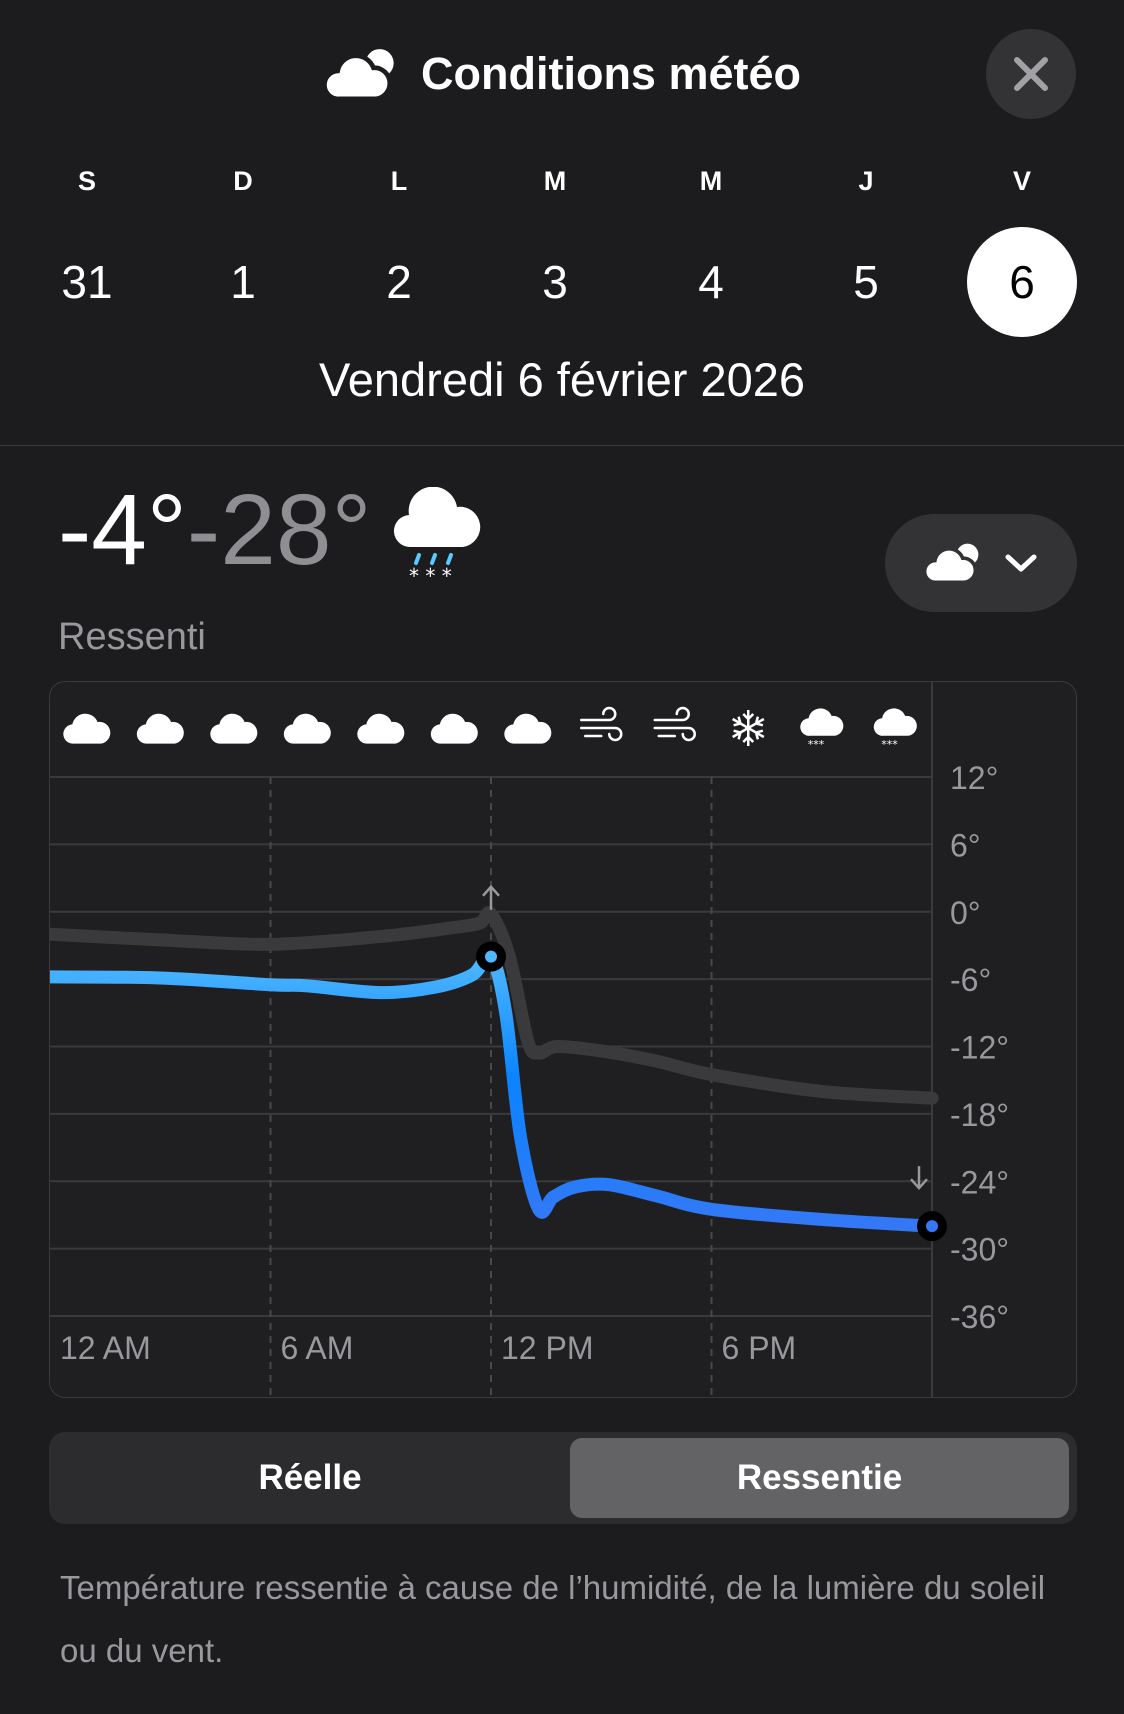  I want to click on title-text: Conditions météo, so click(611, 73).